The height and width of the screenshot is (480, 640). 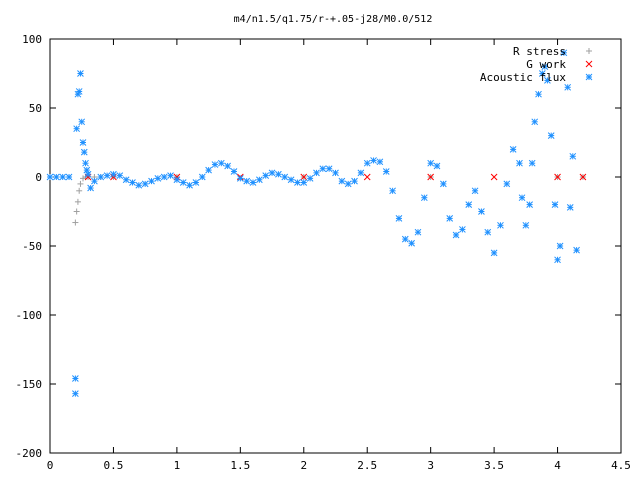 What do you see at coordinates (29, 453) in the screenshot?
I see `y-tick-label: -200` at bounding box center [29, 453].